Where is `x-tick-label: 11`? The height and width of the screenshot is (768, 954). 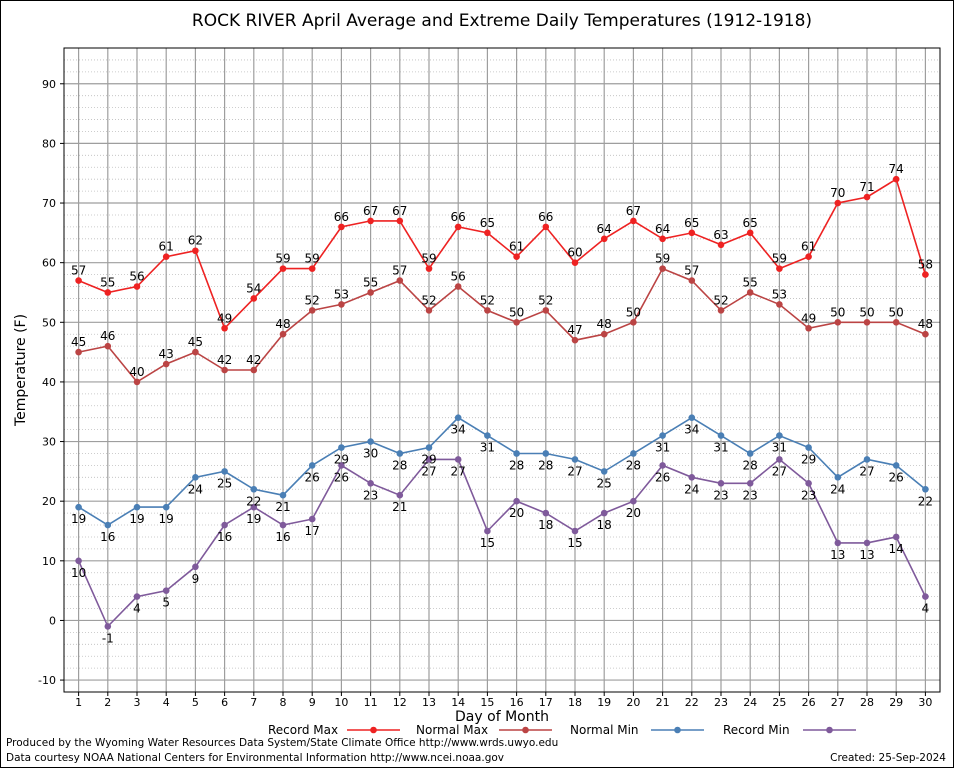 x-tick-label: 11 is located at coordinates (371, 702).